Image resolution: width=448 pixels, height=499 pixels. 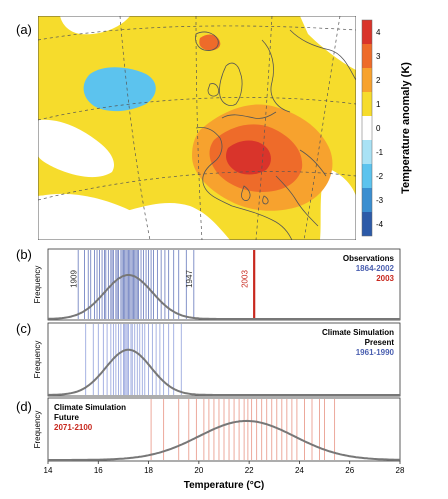 I want to click on legend-subtitle: Future, so click(x=66, y=417).